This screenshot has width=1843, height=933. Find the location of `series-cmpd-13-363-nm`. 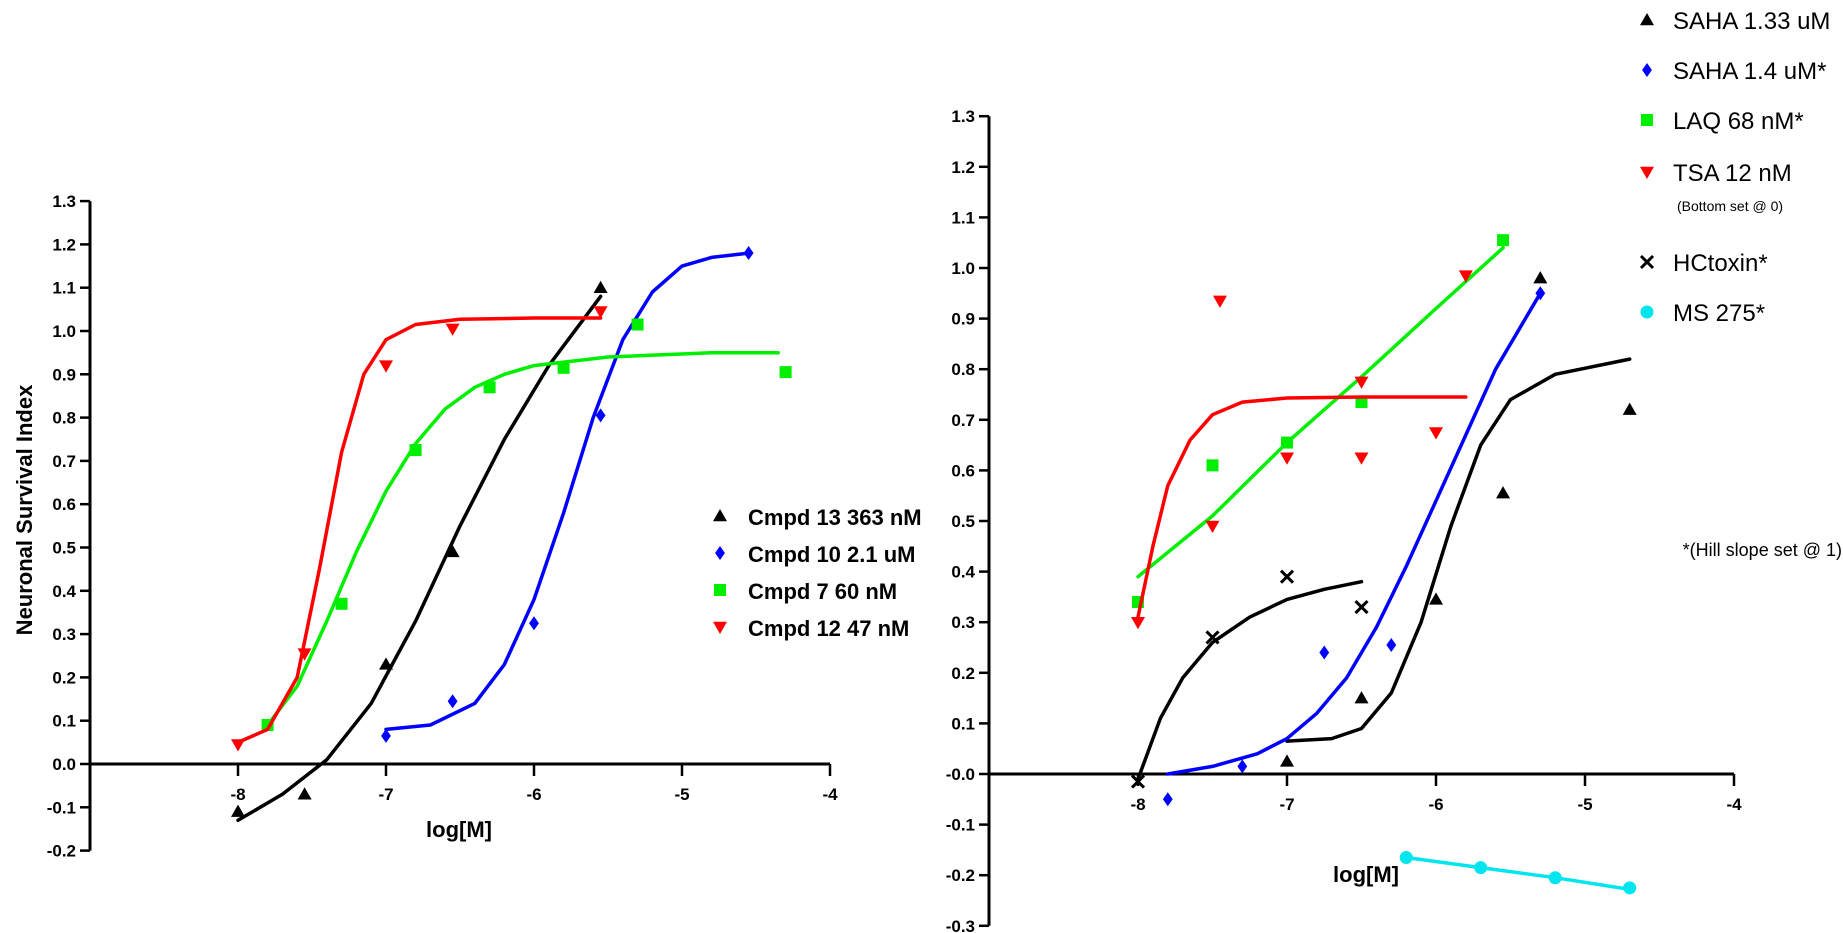

series-cmpd-13-363-nm is located at coordinates (419, 551).